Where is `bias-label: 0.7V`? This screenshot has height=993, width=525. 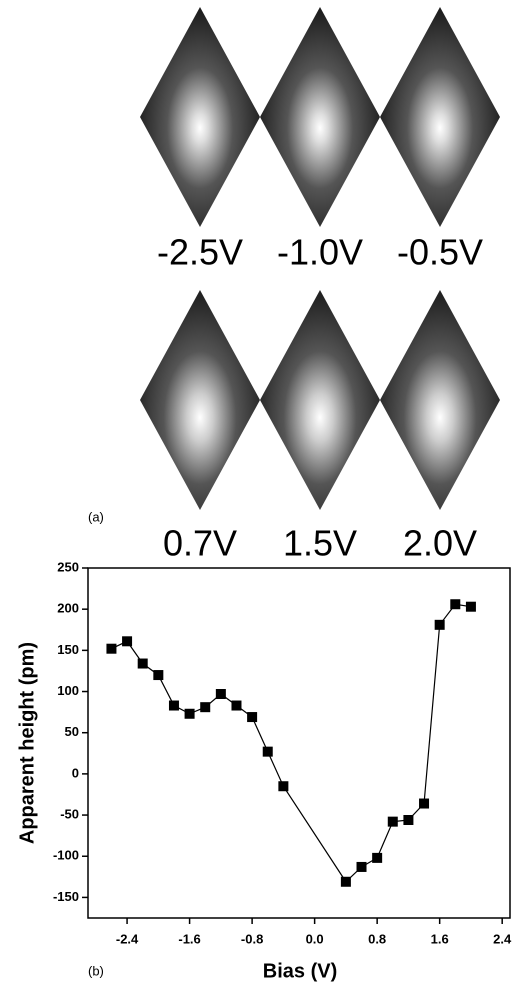 bias-label: 0.7V is located at coordinates (200, 543).